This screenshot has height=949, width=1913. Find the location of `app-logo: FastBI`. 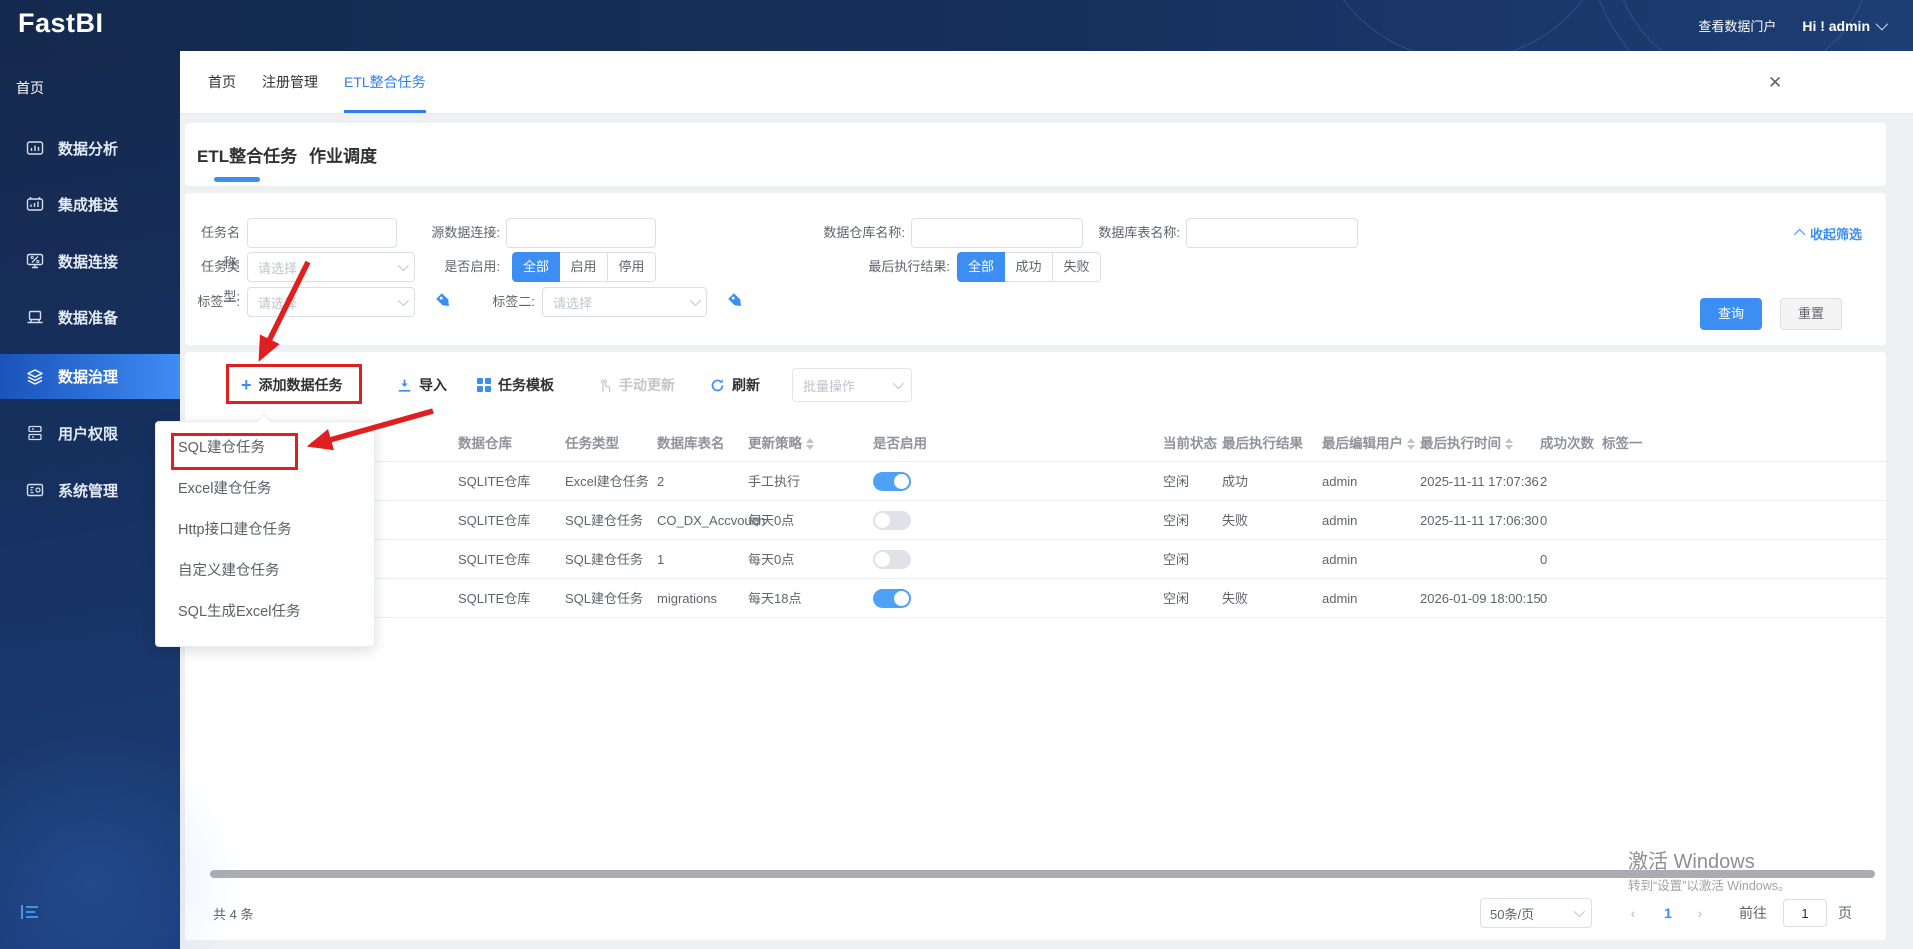

app-logo: FastBI is located at coordinates (61, 23).